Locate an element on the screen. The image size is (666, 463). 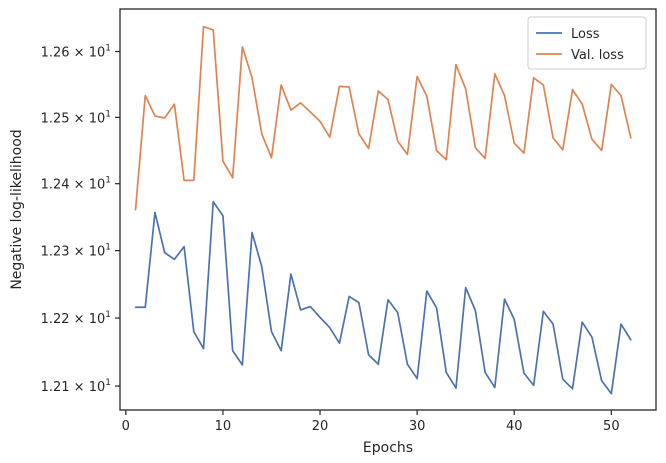
y-tick-label: 1.24 × 10¹ is located at coordinates (76, 184).